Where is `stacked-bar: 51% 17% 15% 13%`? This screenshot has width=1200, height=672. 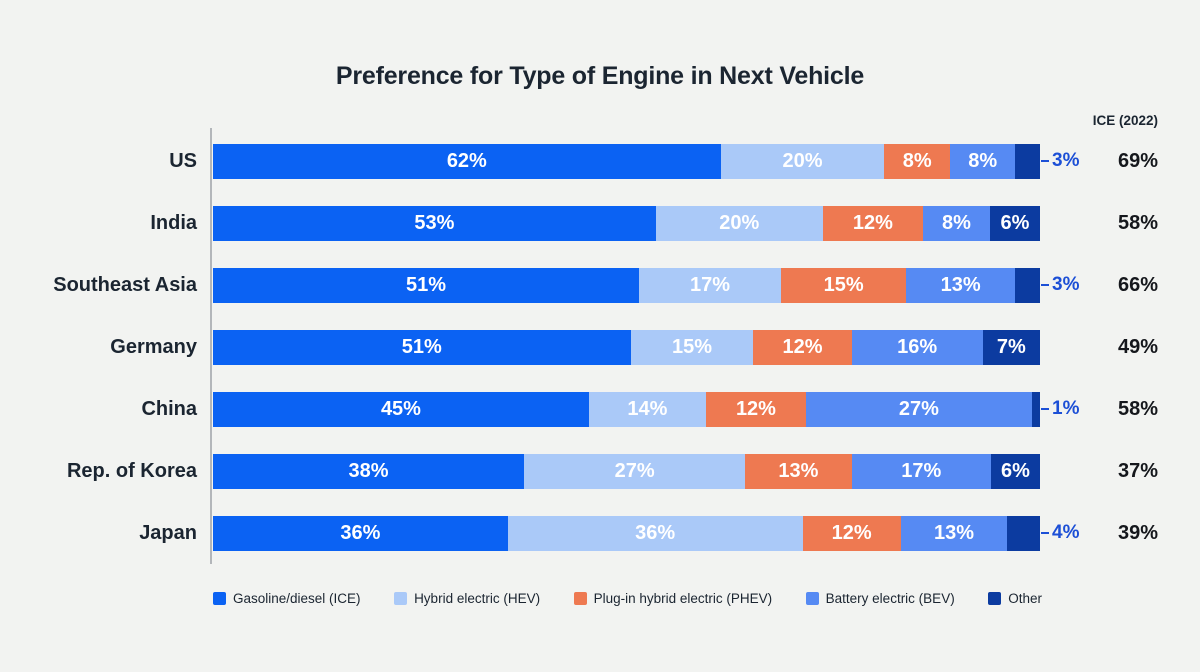
stacked-bar: 51% 17% 15% 13% is located at coordinates (626, 285).